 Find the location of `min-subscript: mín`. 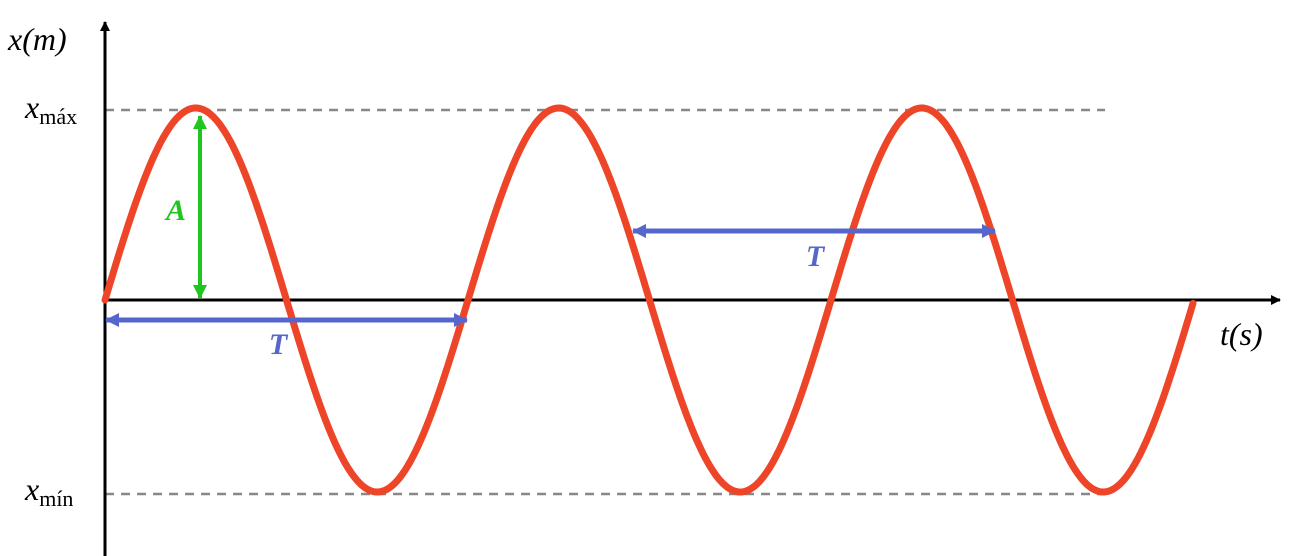

min-subscript: mín is located at coordinates (56, 498).